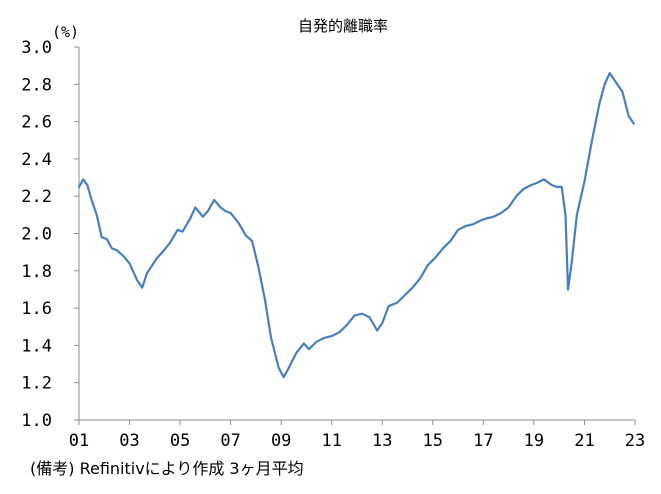 This screenshot has width=661, height=494. Describe the element at coordinates (483, 441) in the screenshot. I see `x-tick-label: 17` at that location.